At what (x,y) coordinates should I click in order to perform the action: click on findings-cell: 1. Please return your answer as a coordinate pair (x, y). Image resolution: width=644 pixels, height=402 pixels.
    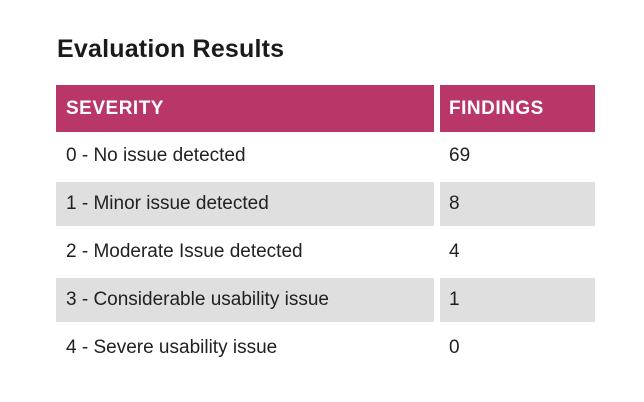
    Looking at the image, I should click on (514, 300).